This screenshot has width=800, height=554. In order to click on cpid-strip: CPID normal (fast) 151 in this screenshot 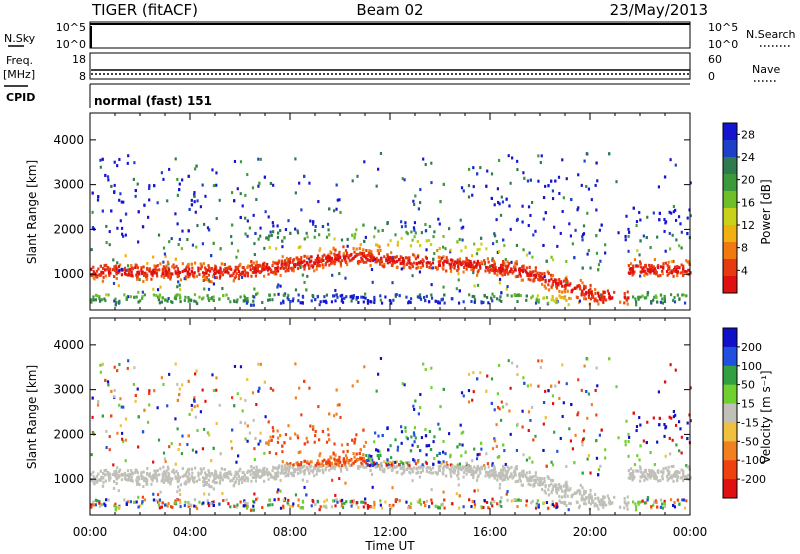, I will do `click(347, 95)`.